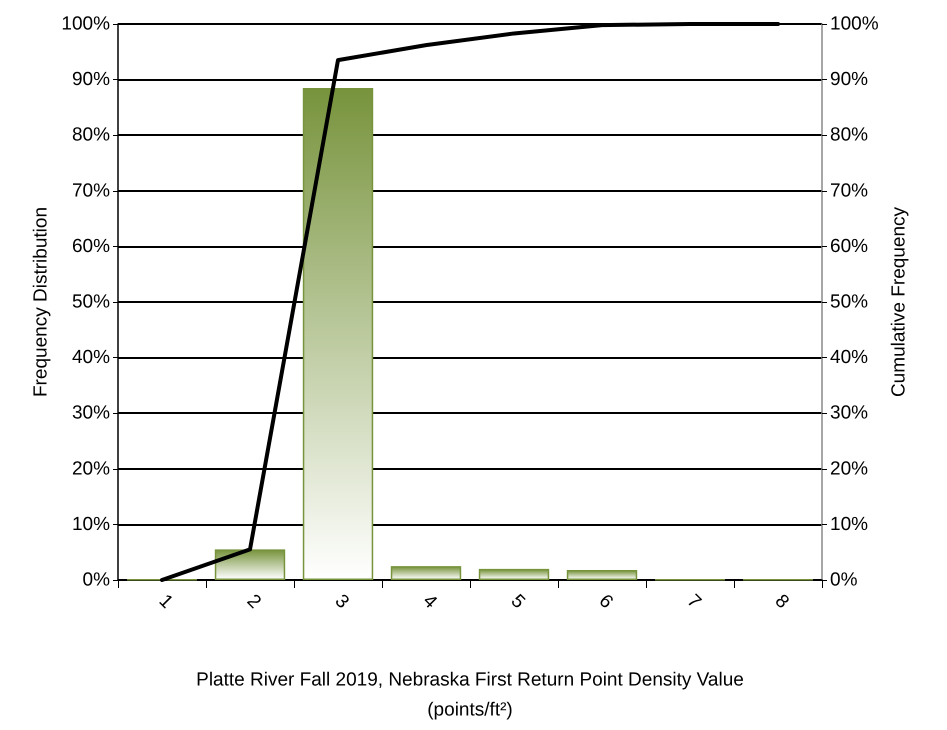  I want to click on y2-tick-label: 90%, so click(849, 79).